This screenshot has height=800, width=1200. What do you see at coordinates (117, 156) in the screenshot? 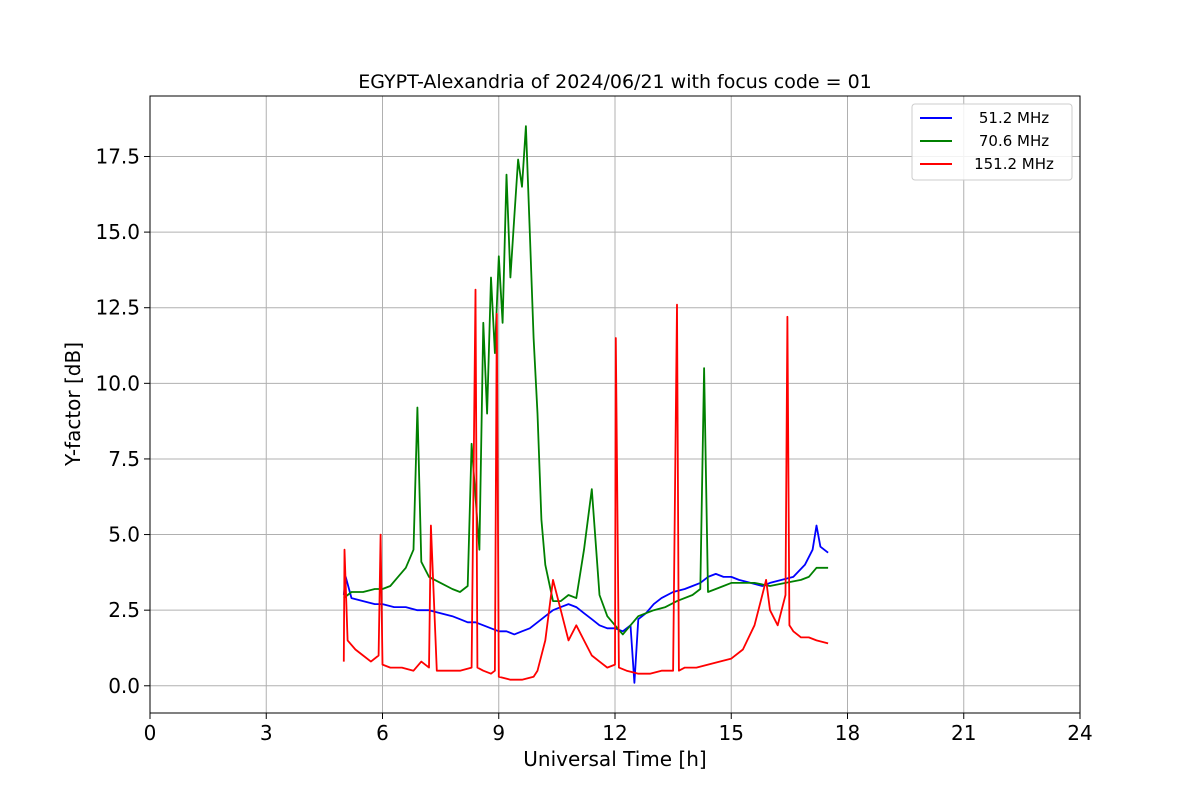
I see `y-tick-label: 17.5` at bounding box center [117, 156].